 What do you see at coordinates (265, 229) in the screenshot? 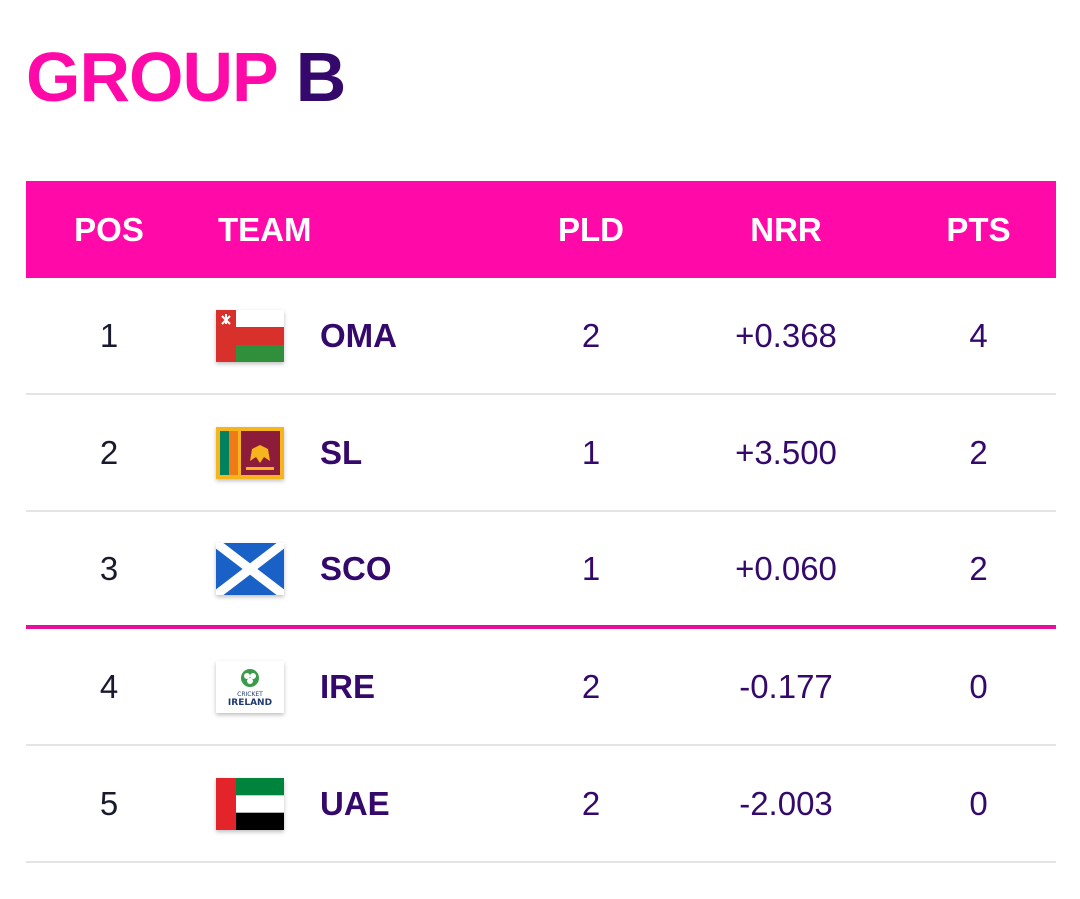
I see `header-team: TEAM` at bounding box center [265, 229].